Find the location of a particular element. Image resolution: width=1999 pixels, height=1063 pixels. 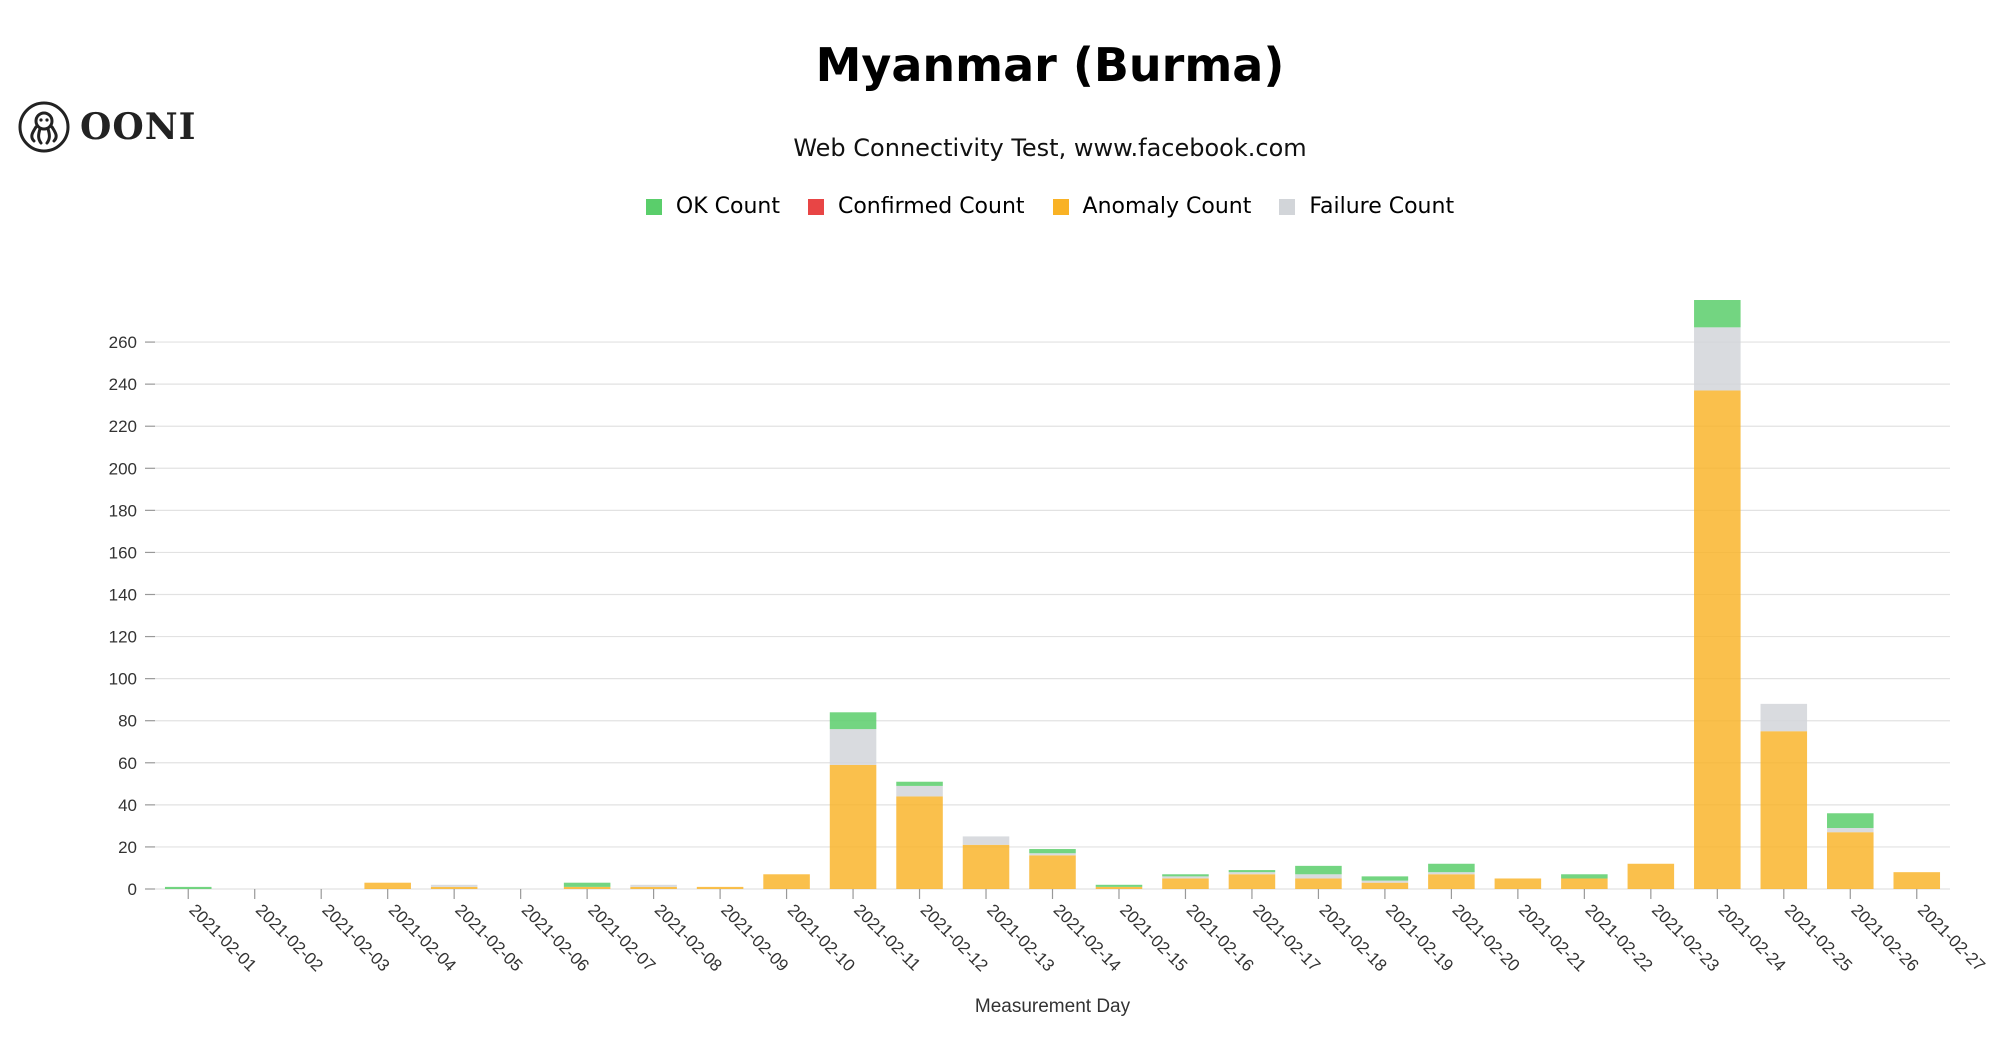

y-tick-label: 140 is located at coordinates (123, 595).